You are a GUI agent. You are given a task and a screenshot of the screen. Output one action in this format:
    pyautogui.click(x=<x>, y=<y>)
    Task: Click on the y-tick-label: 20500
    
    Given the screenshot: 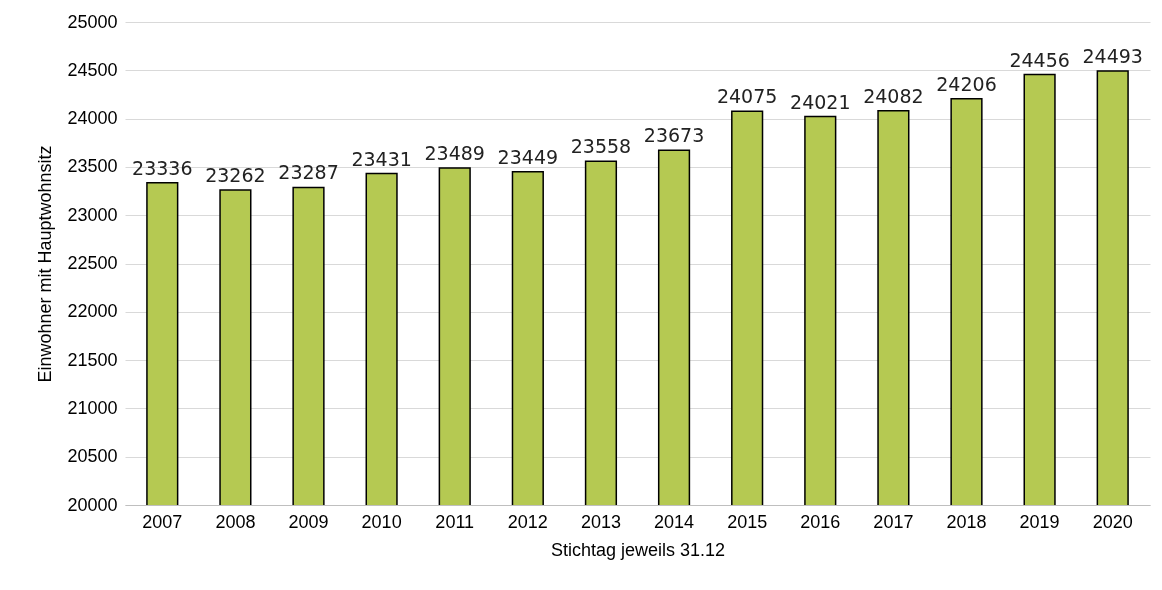 What is the action you would take?
    pyautogui.click(x=92, y=456)
    